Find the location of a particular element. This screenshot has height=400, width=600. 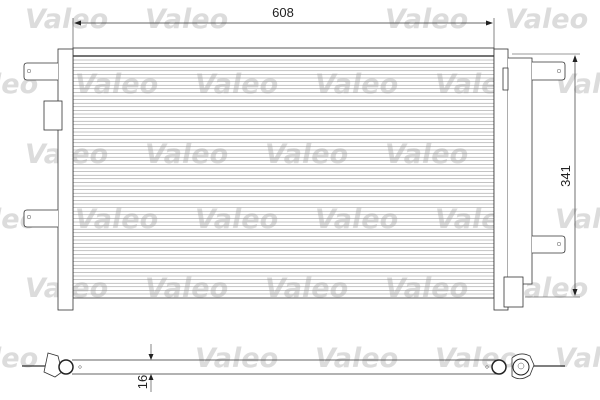

height-label: 341 is located at coordinates (565, 176).